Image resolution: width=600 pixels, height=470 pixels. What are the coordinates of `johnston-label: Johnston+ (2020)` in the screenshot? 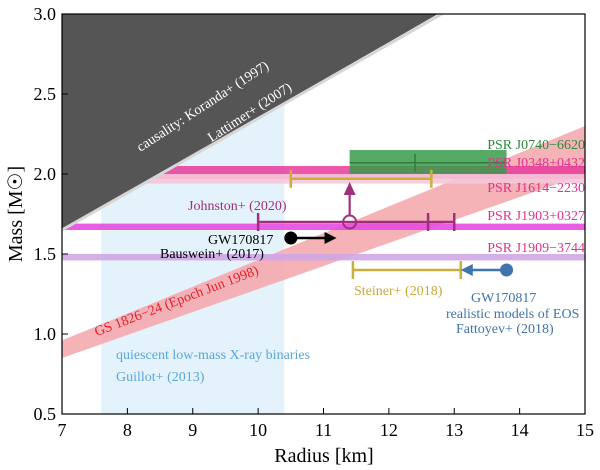 It's located at (237, 206).